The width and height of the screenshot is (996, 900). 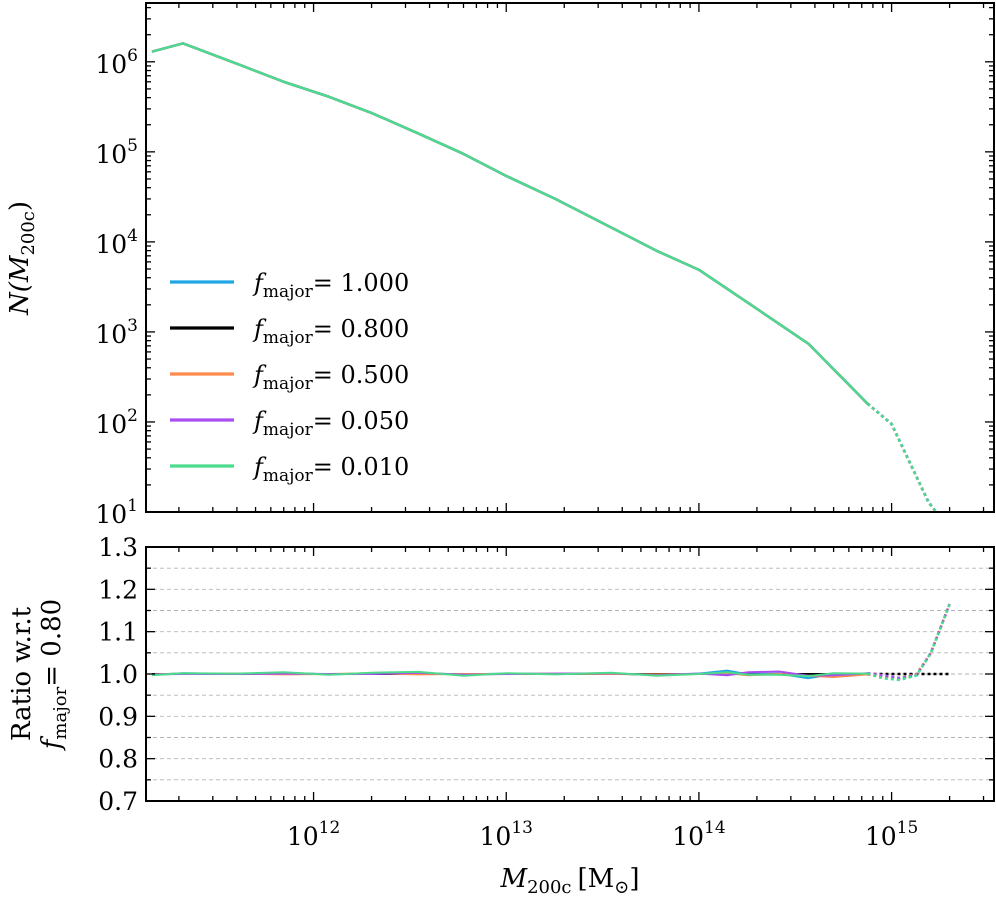 I want to click on y-tick-label: 1.0, so click(x=118, y=674).